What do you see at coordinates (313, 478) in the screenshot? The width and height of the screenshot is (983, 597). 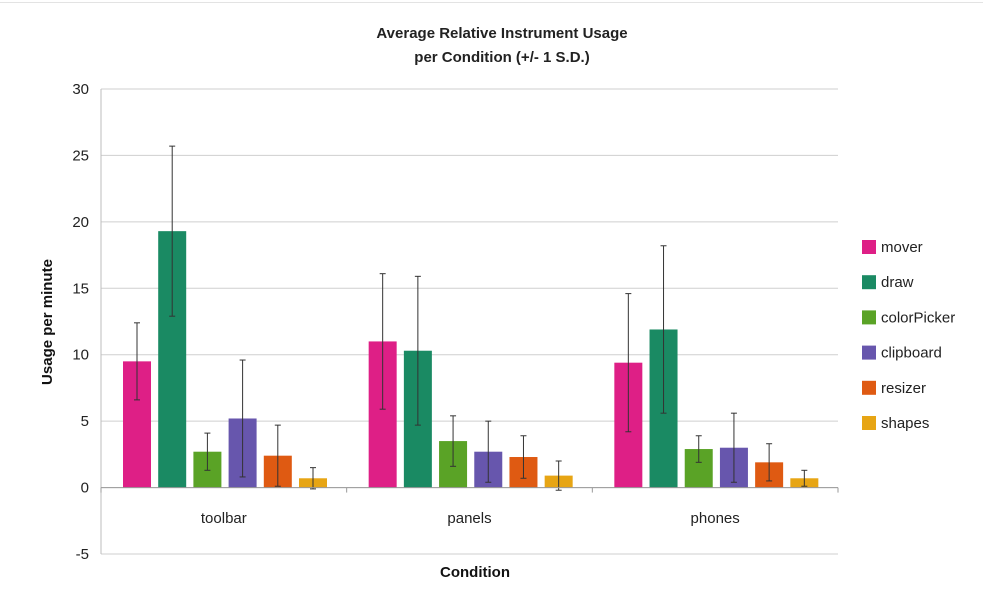 I see `errorbar-toolbar-shapes` at bounding box center [313, 478].